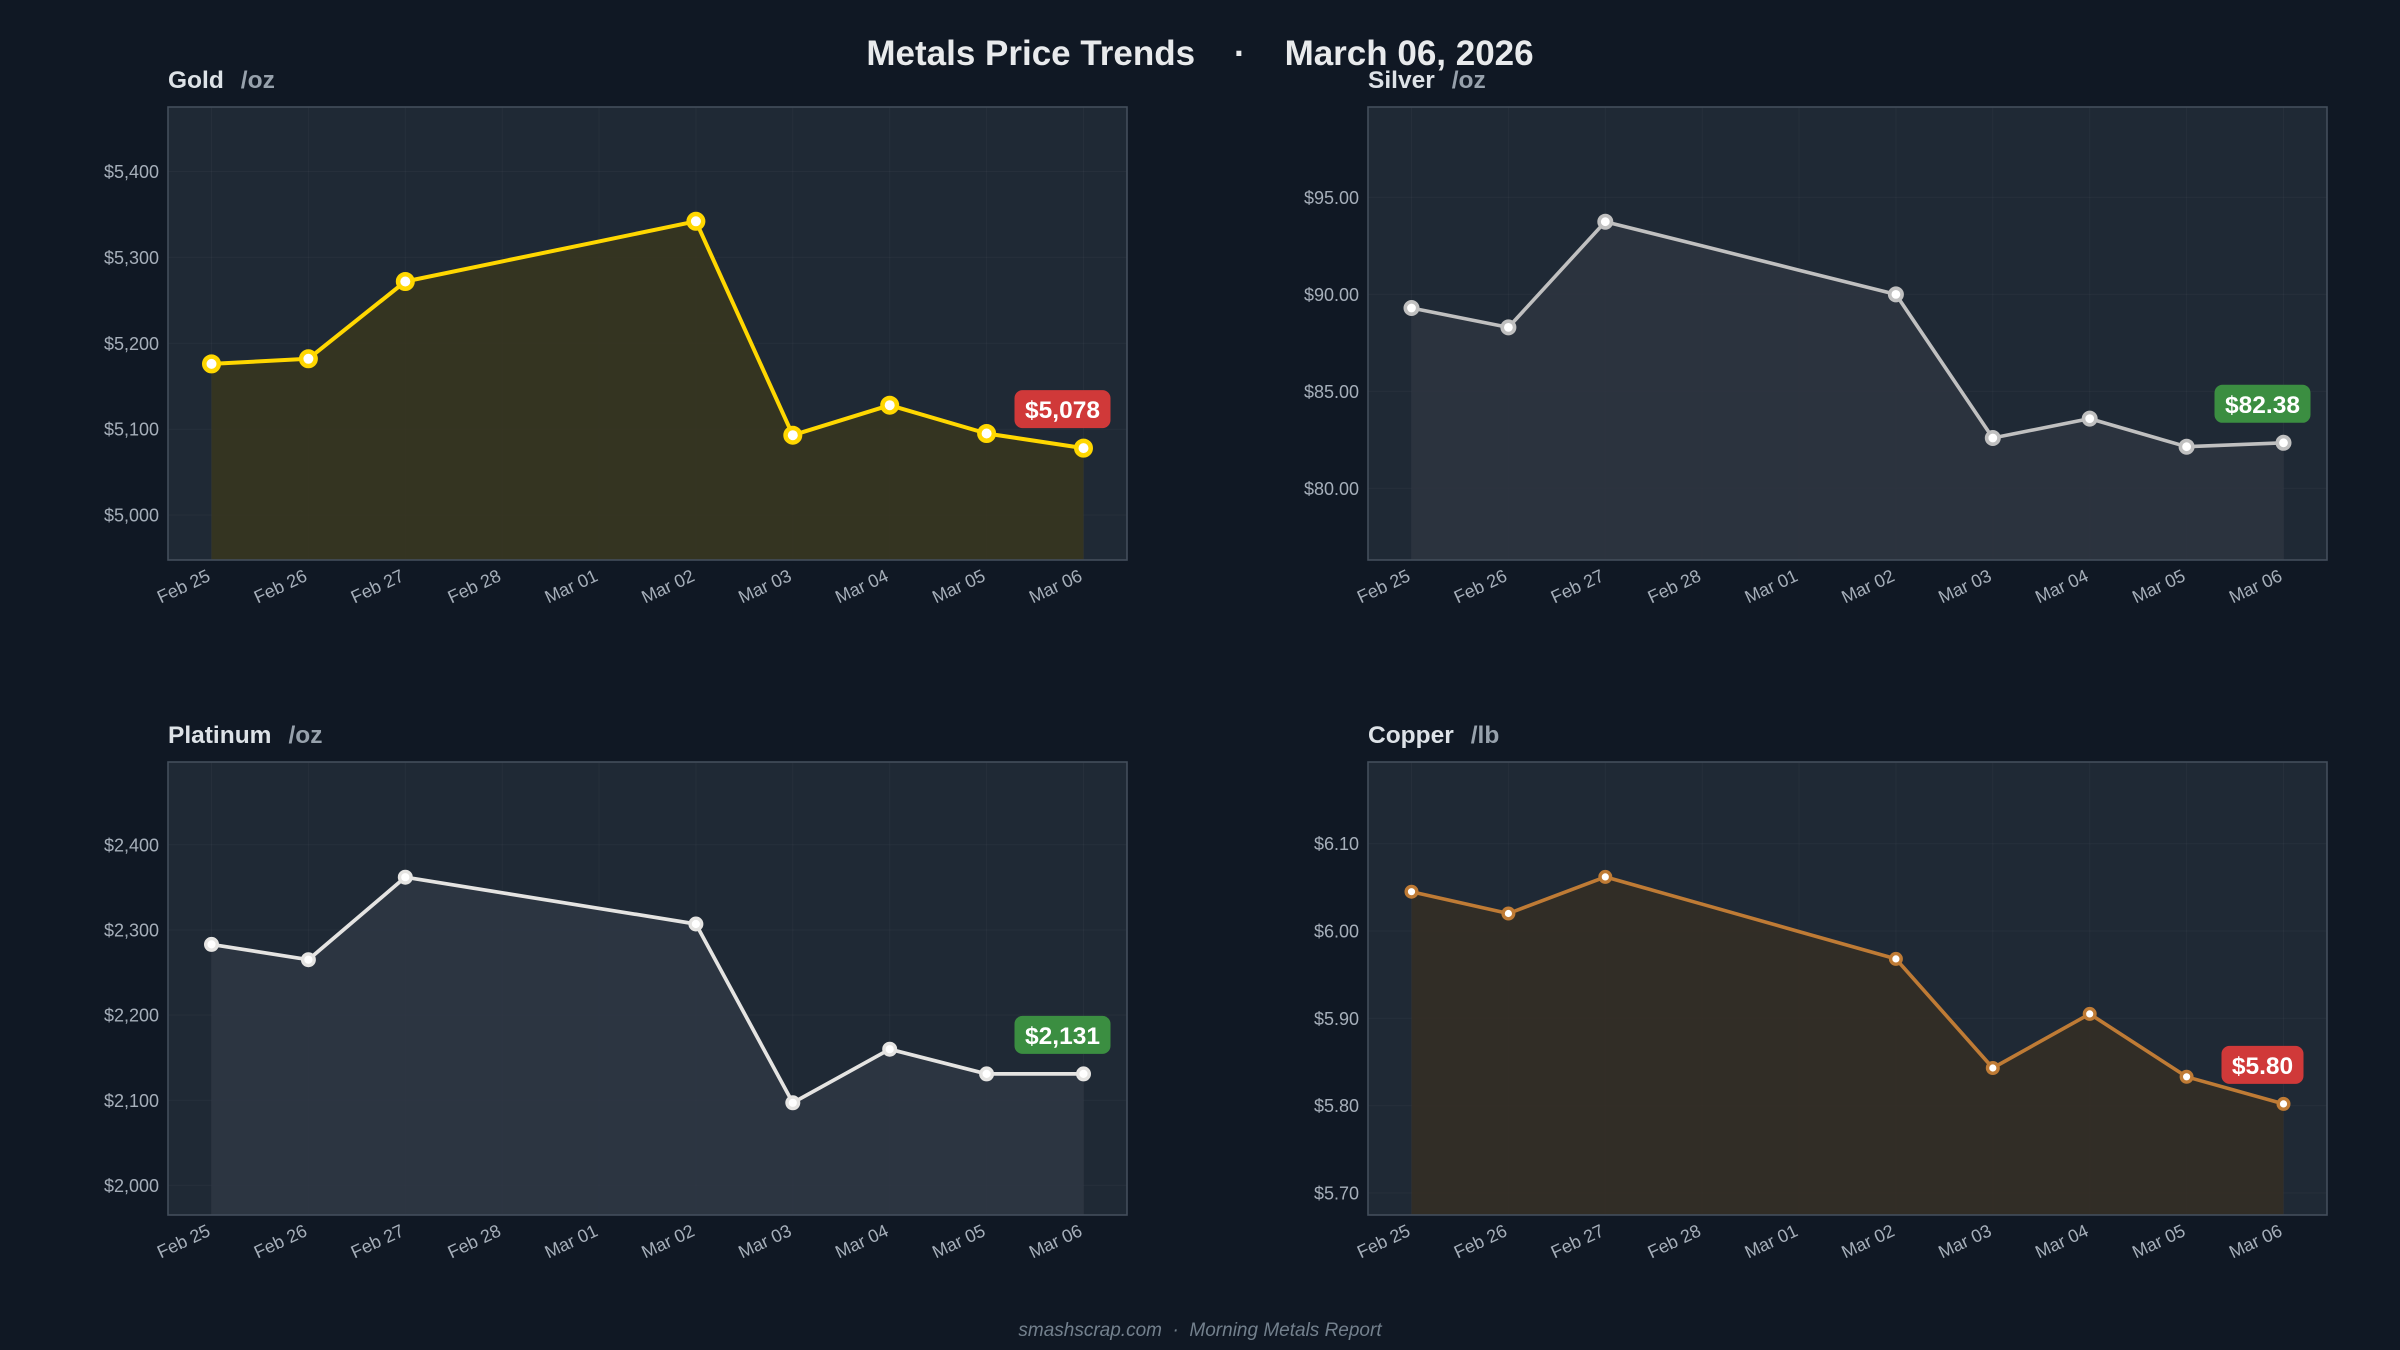  What do you see at coordinates (131, 430) in the screenshot?
I see `svg-text: $5,100` at bounding box center [131, 430].